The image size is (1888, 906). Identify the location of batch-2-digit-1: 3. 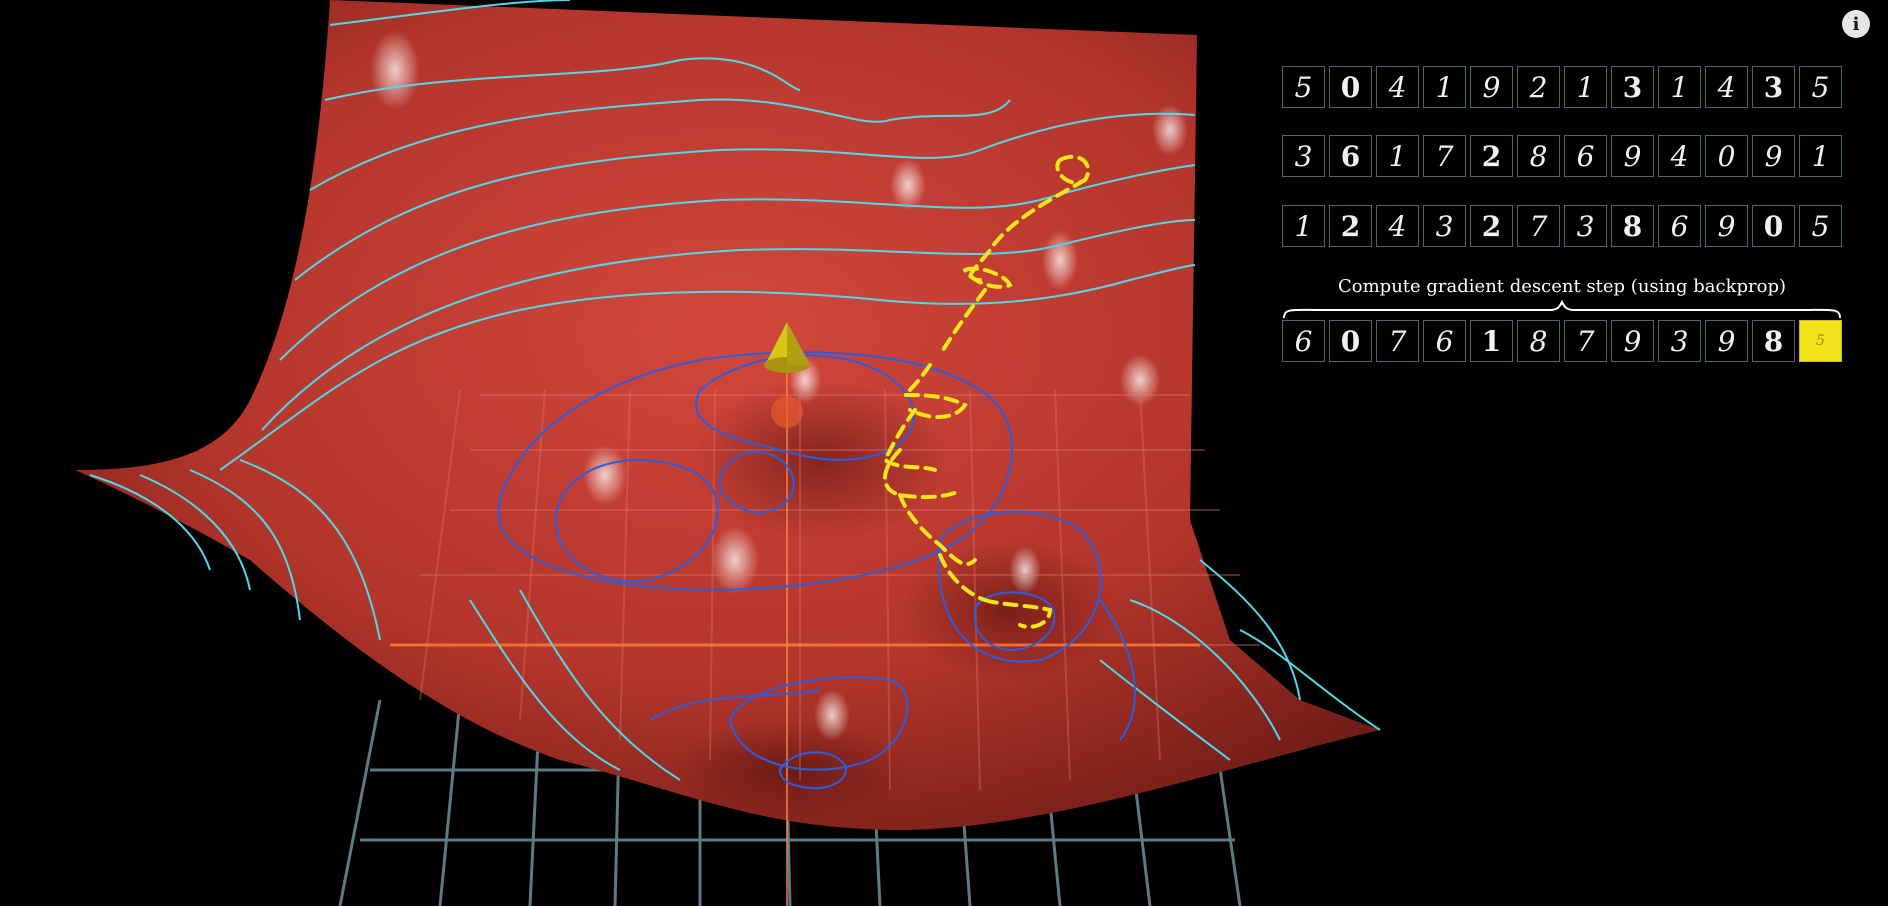
(1303, 156).